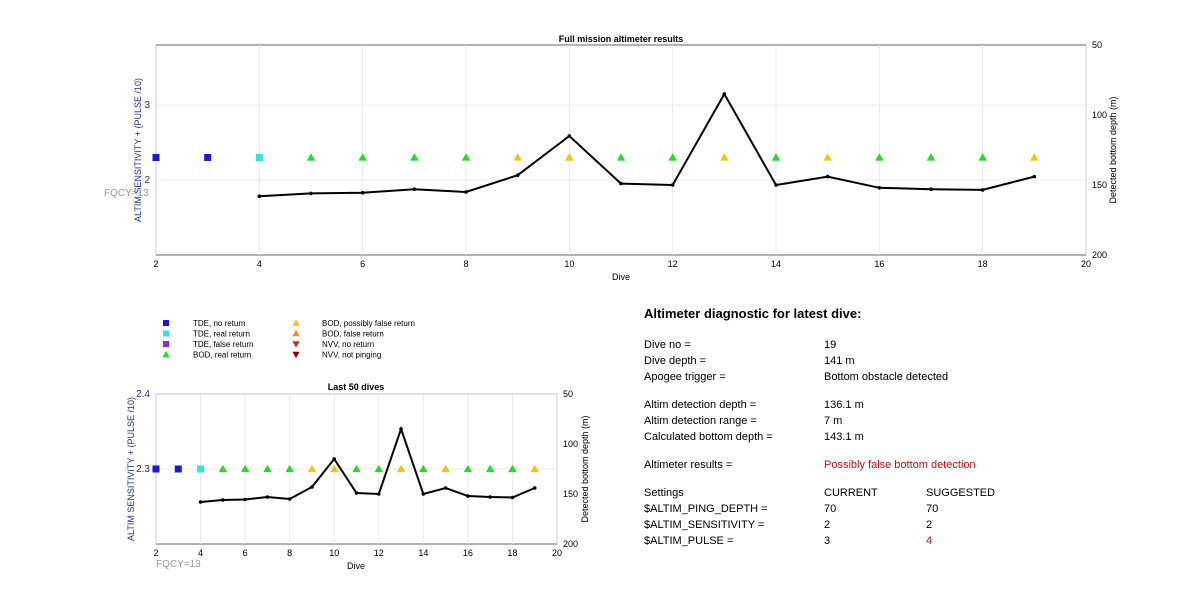 This screenshot has width=1200, height=611. Describe the element at coordinates (259, 157) in the screenshot. I see `marker-tde-real-return` at that location.